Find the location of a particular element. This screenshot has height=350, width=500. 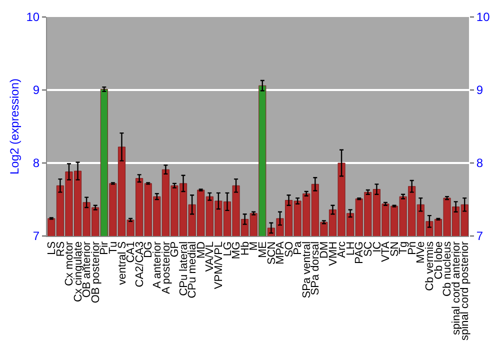

y-tick-label: 8 is located at coordinates (36, 163).